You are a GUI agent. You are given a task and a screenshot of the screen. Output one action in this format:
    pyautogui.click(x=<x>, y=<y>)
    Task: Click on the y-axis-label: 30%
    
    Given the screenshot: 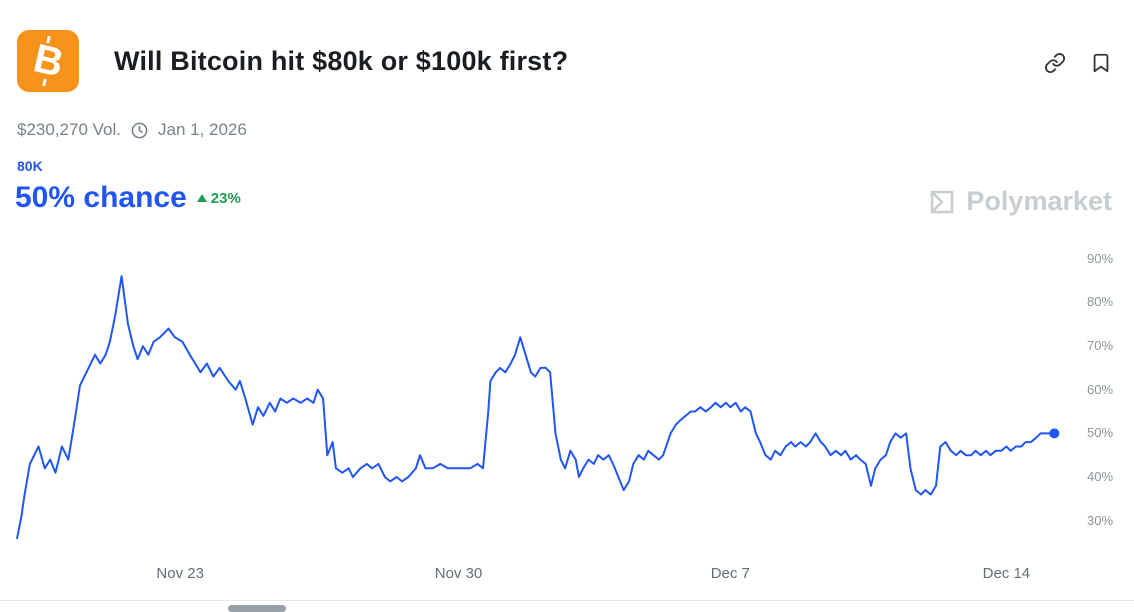 What is the action you would take?
    pyautogui.click(x=1100, y=520)
    